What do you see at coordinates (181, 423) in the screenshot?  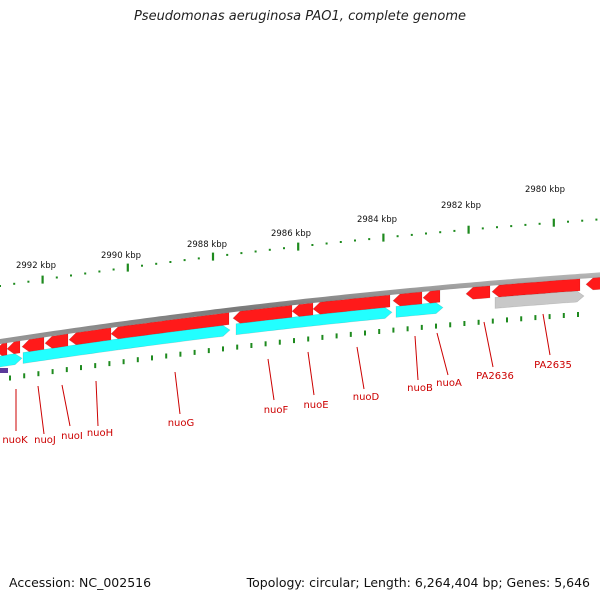 I see `gene-label: nuoG` at bounding box center [181, 423].